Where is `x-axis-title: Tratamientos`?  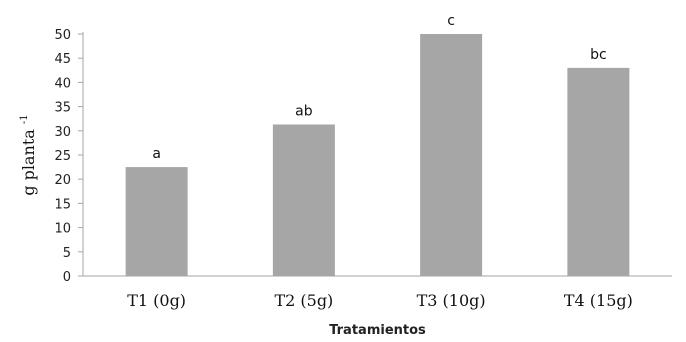
x-axis-title: Tratamientos is located at coordinates (377, 330).